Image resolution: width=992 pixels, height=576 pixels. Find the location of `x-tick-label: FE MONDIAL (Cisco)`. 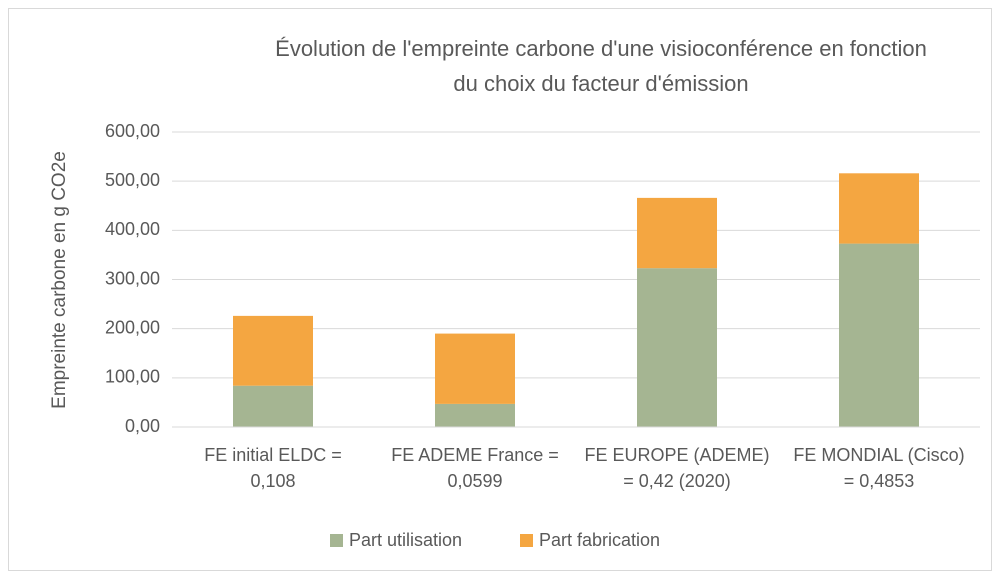

x-tick-label: FE MONDIAL (Cisco) is located at coordinates (878, 455).